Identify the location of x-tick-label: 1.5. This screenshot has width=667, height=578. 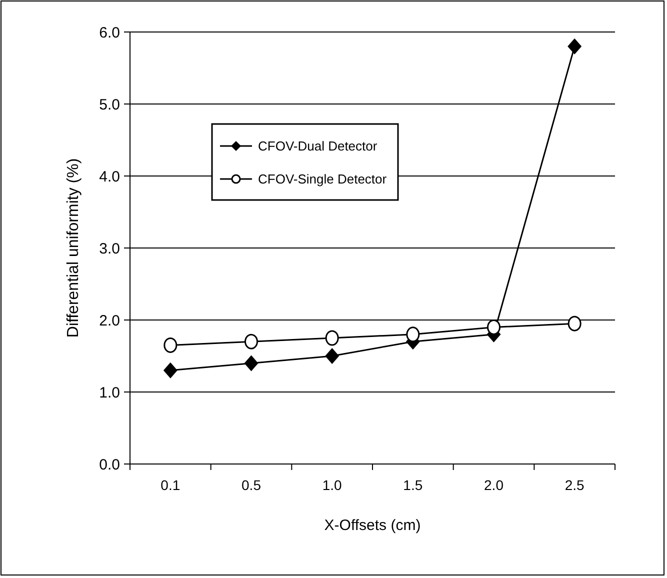
(413, 485).